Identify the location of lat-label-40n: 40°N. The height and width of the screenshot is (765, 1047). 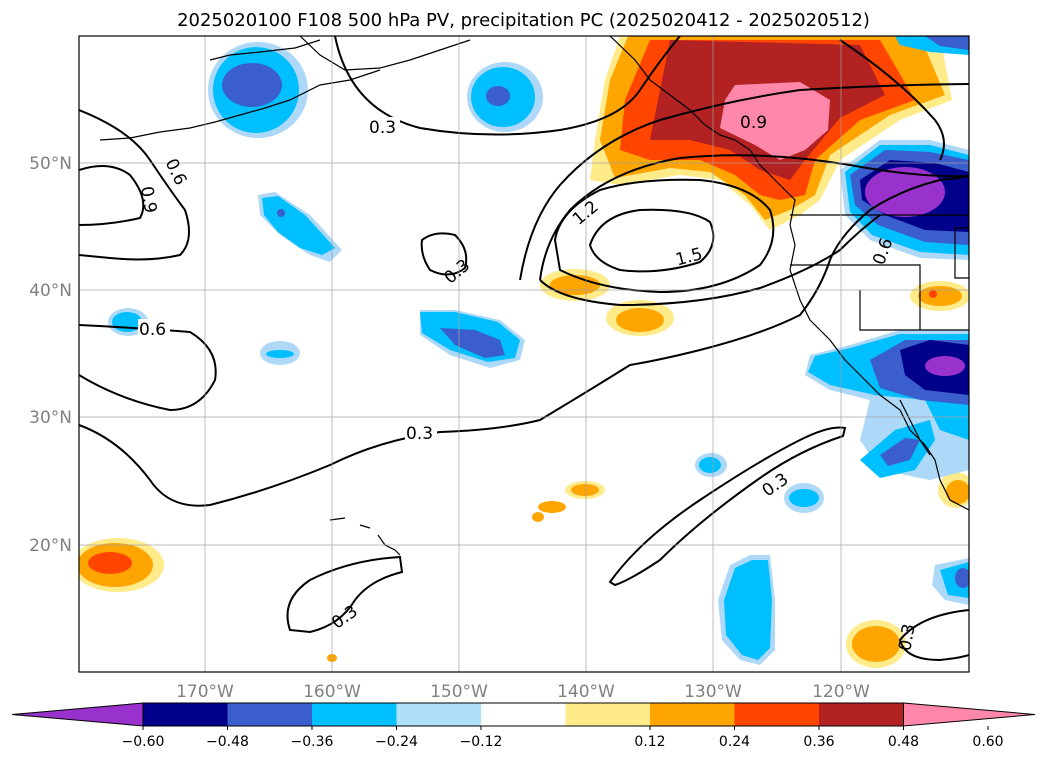
(50, 291).